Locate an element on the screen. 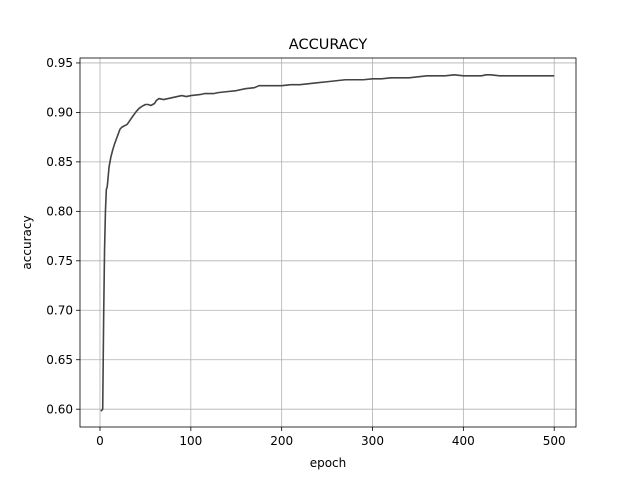 The width and height of the screenshot is (640, 480). y-tick-label: 0.90 is located at coordinates (59, 113).